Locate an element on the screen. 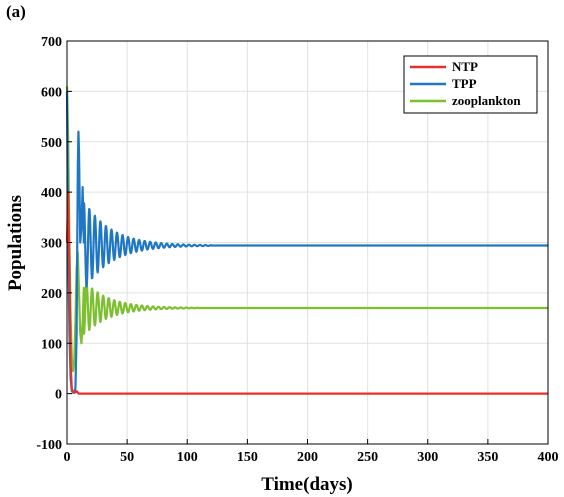 Image resolution: width=564 pixels, height=497 pixels. legend-label-ntp: NTP is located at coordinates (465, 66).